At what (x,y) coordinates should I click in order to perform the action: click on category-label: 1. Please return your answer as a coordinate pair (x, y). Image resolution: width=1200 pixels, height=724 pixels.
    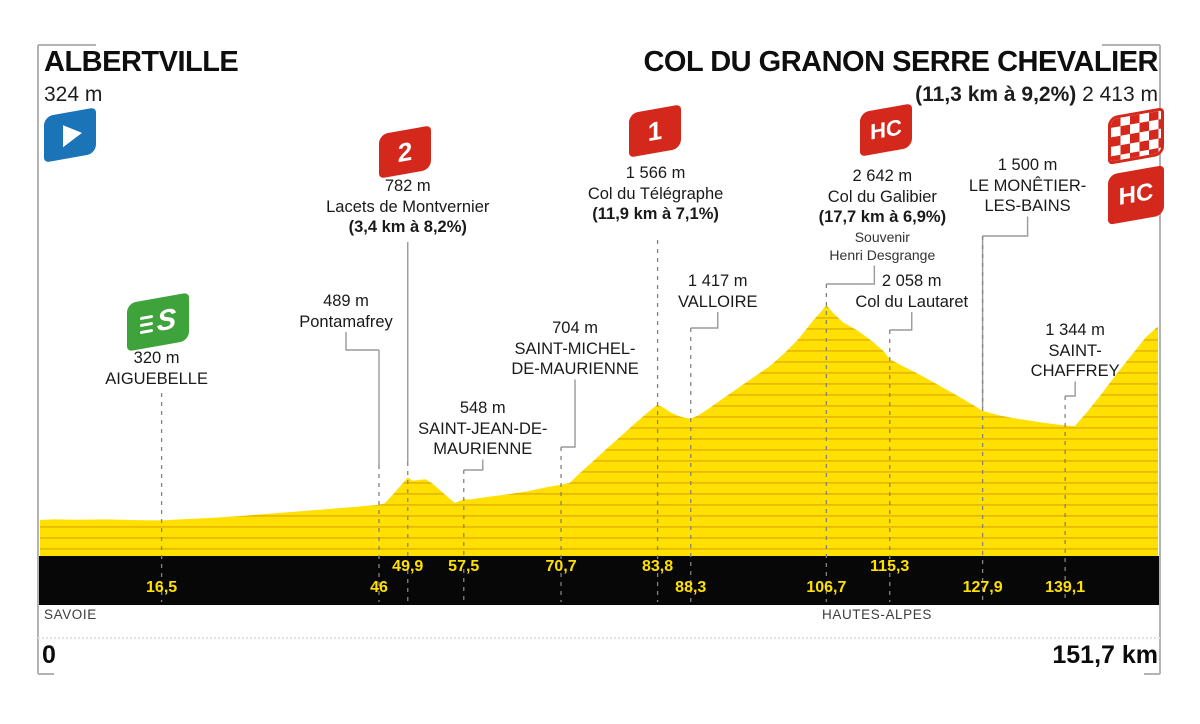
    Looking at the image, I should click on (654, 130).